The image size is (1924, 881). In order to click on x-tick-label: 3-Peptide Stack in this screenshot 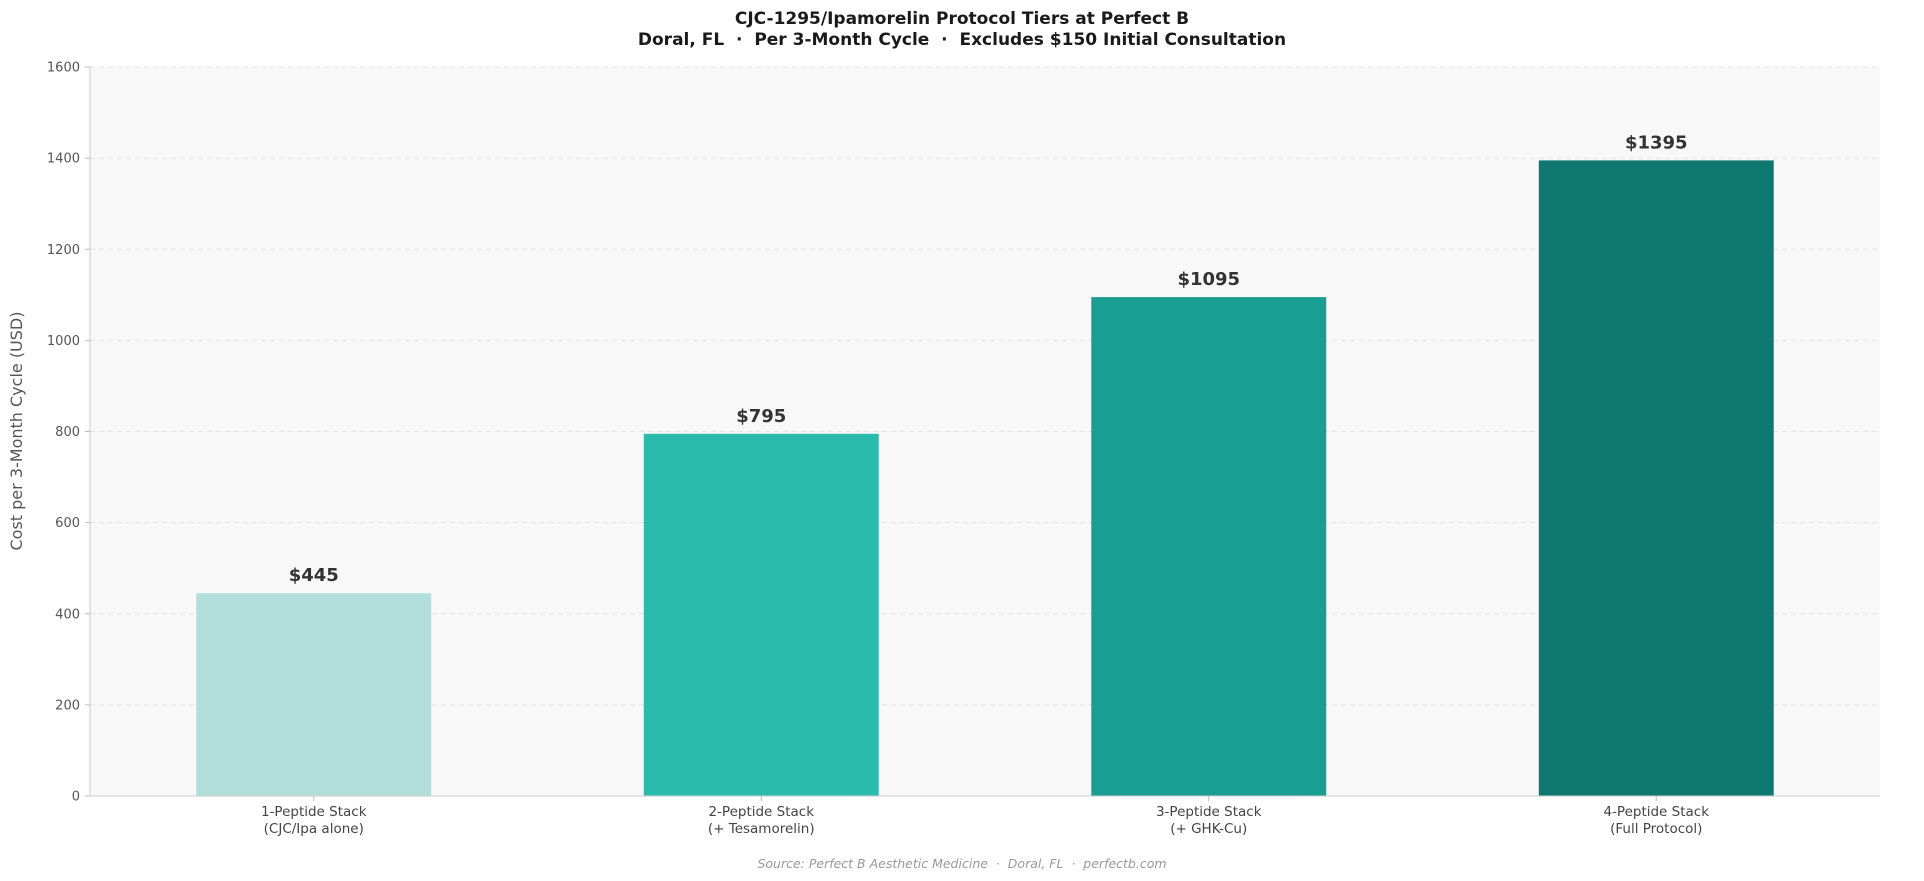, I will do `click(1209, 812)`.